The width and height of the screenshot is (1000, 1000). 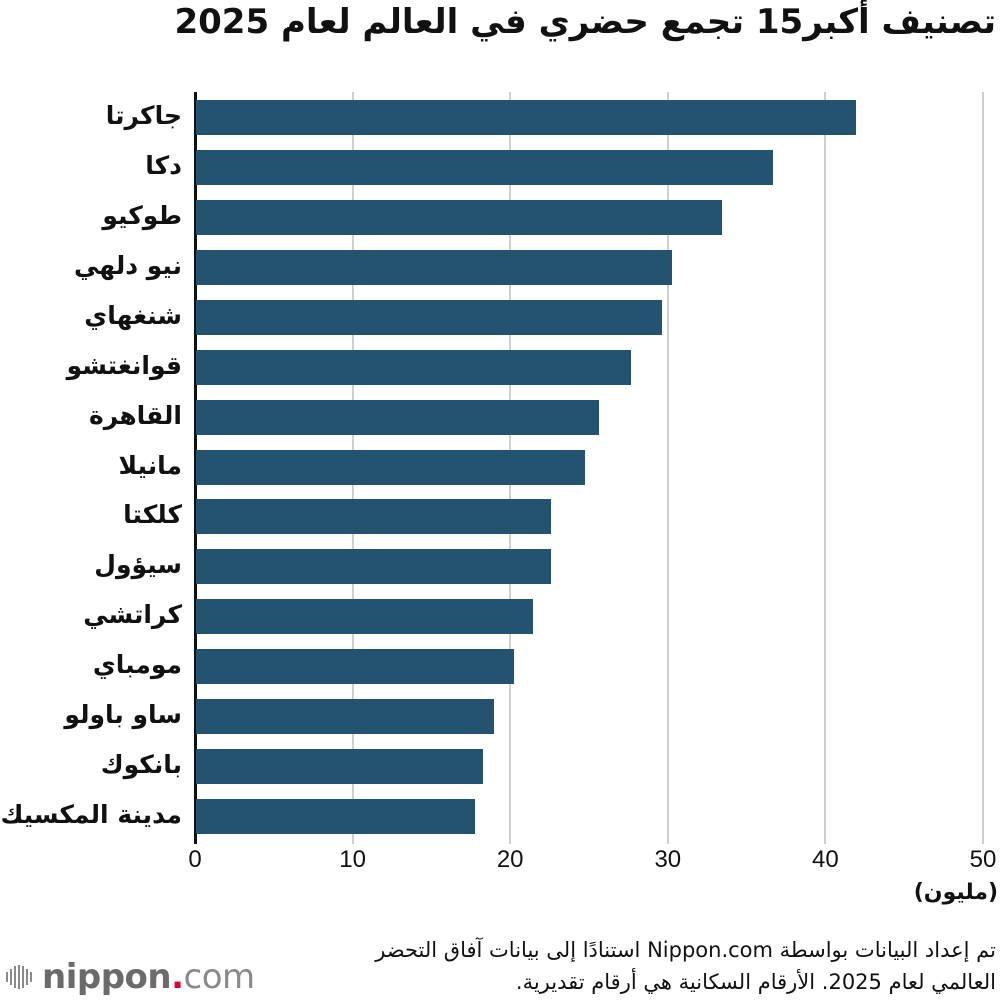 What do you see at coordinates (955, 892) in the screenshot?
I see `x-axis-unit-label: (مليون)` at bounding box center [955, 892].